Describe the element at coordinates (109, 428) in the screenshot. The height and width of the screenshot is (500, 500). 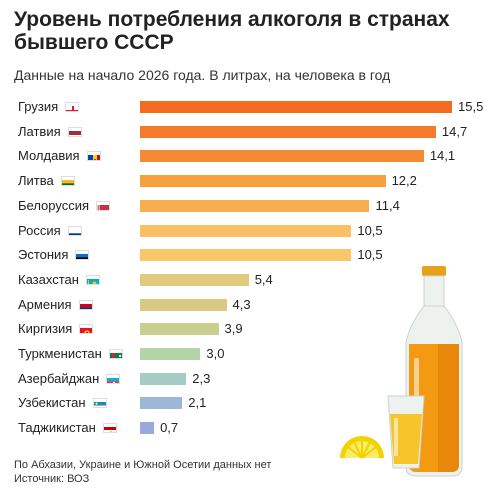
I see `tajikistan-flag` at that location.